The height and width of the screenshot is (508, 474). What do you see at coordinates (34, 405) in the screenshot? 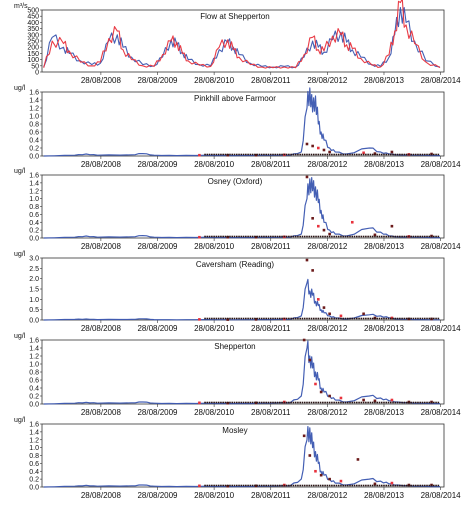
I see `y-tick-label: 0.0` at bounding box center [34, 405].